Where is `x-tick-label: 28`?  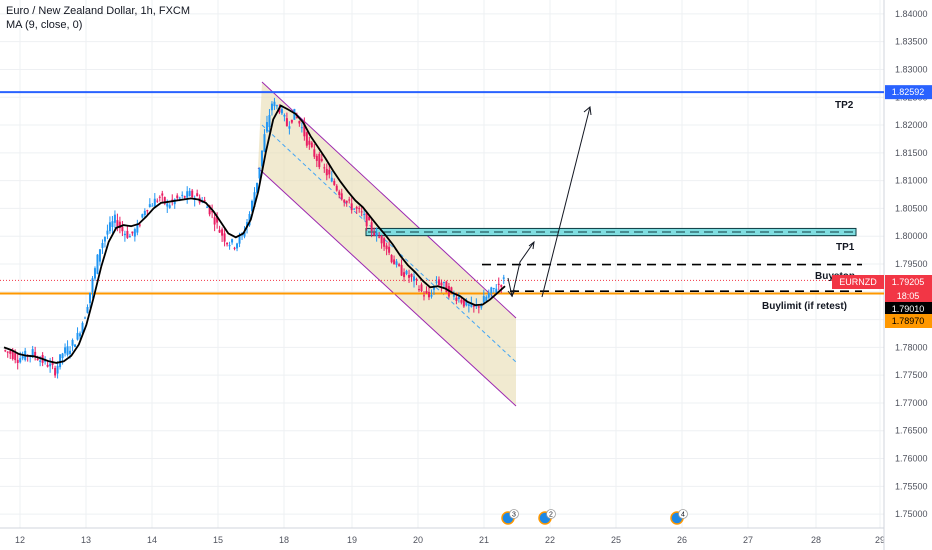
x-tick-label: 28 is located at coordinates (816, 540).